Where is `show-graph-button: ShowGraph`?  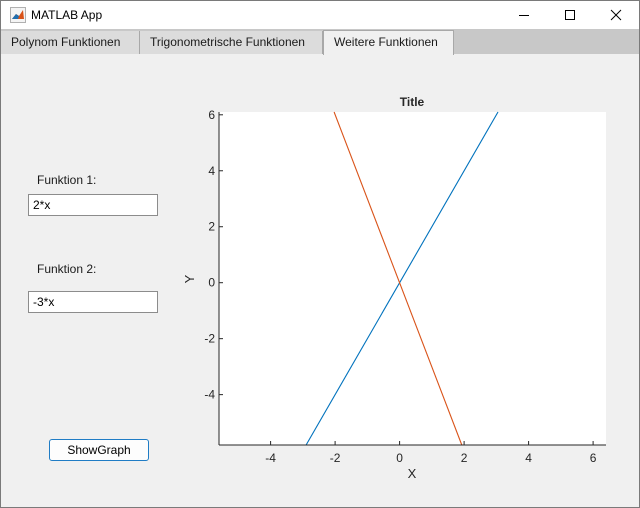 show-graph-button: ShowGraph is located at coordinates (99, 450).